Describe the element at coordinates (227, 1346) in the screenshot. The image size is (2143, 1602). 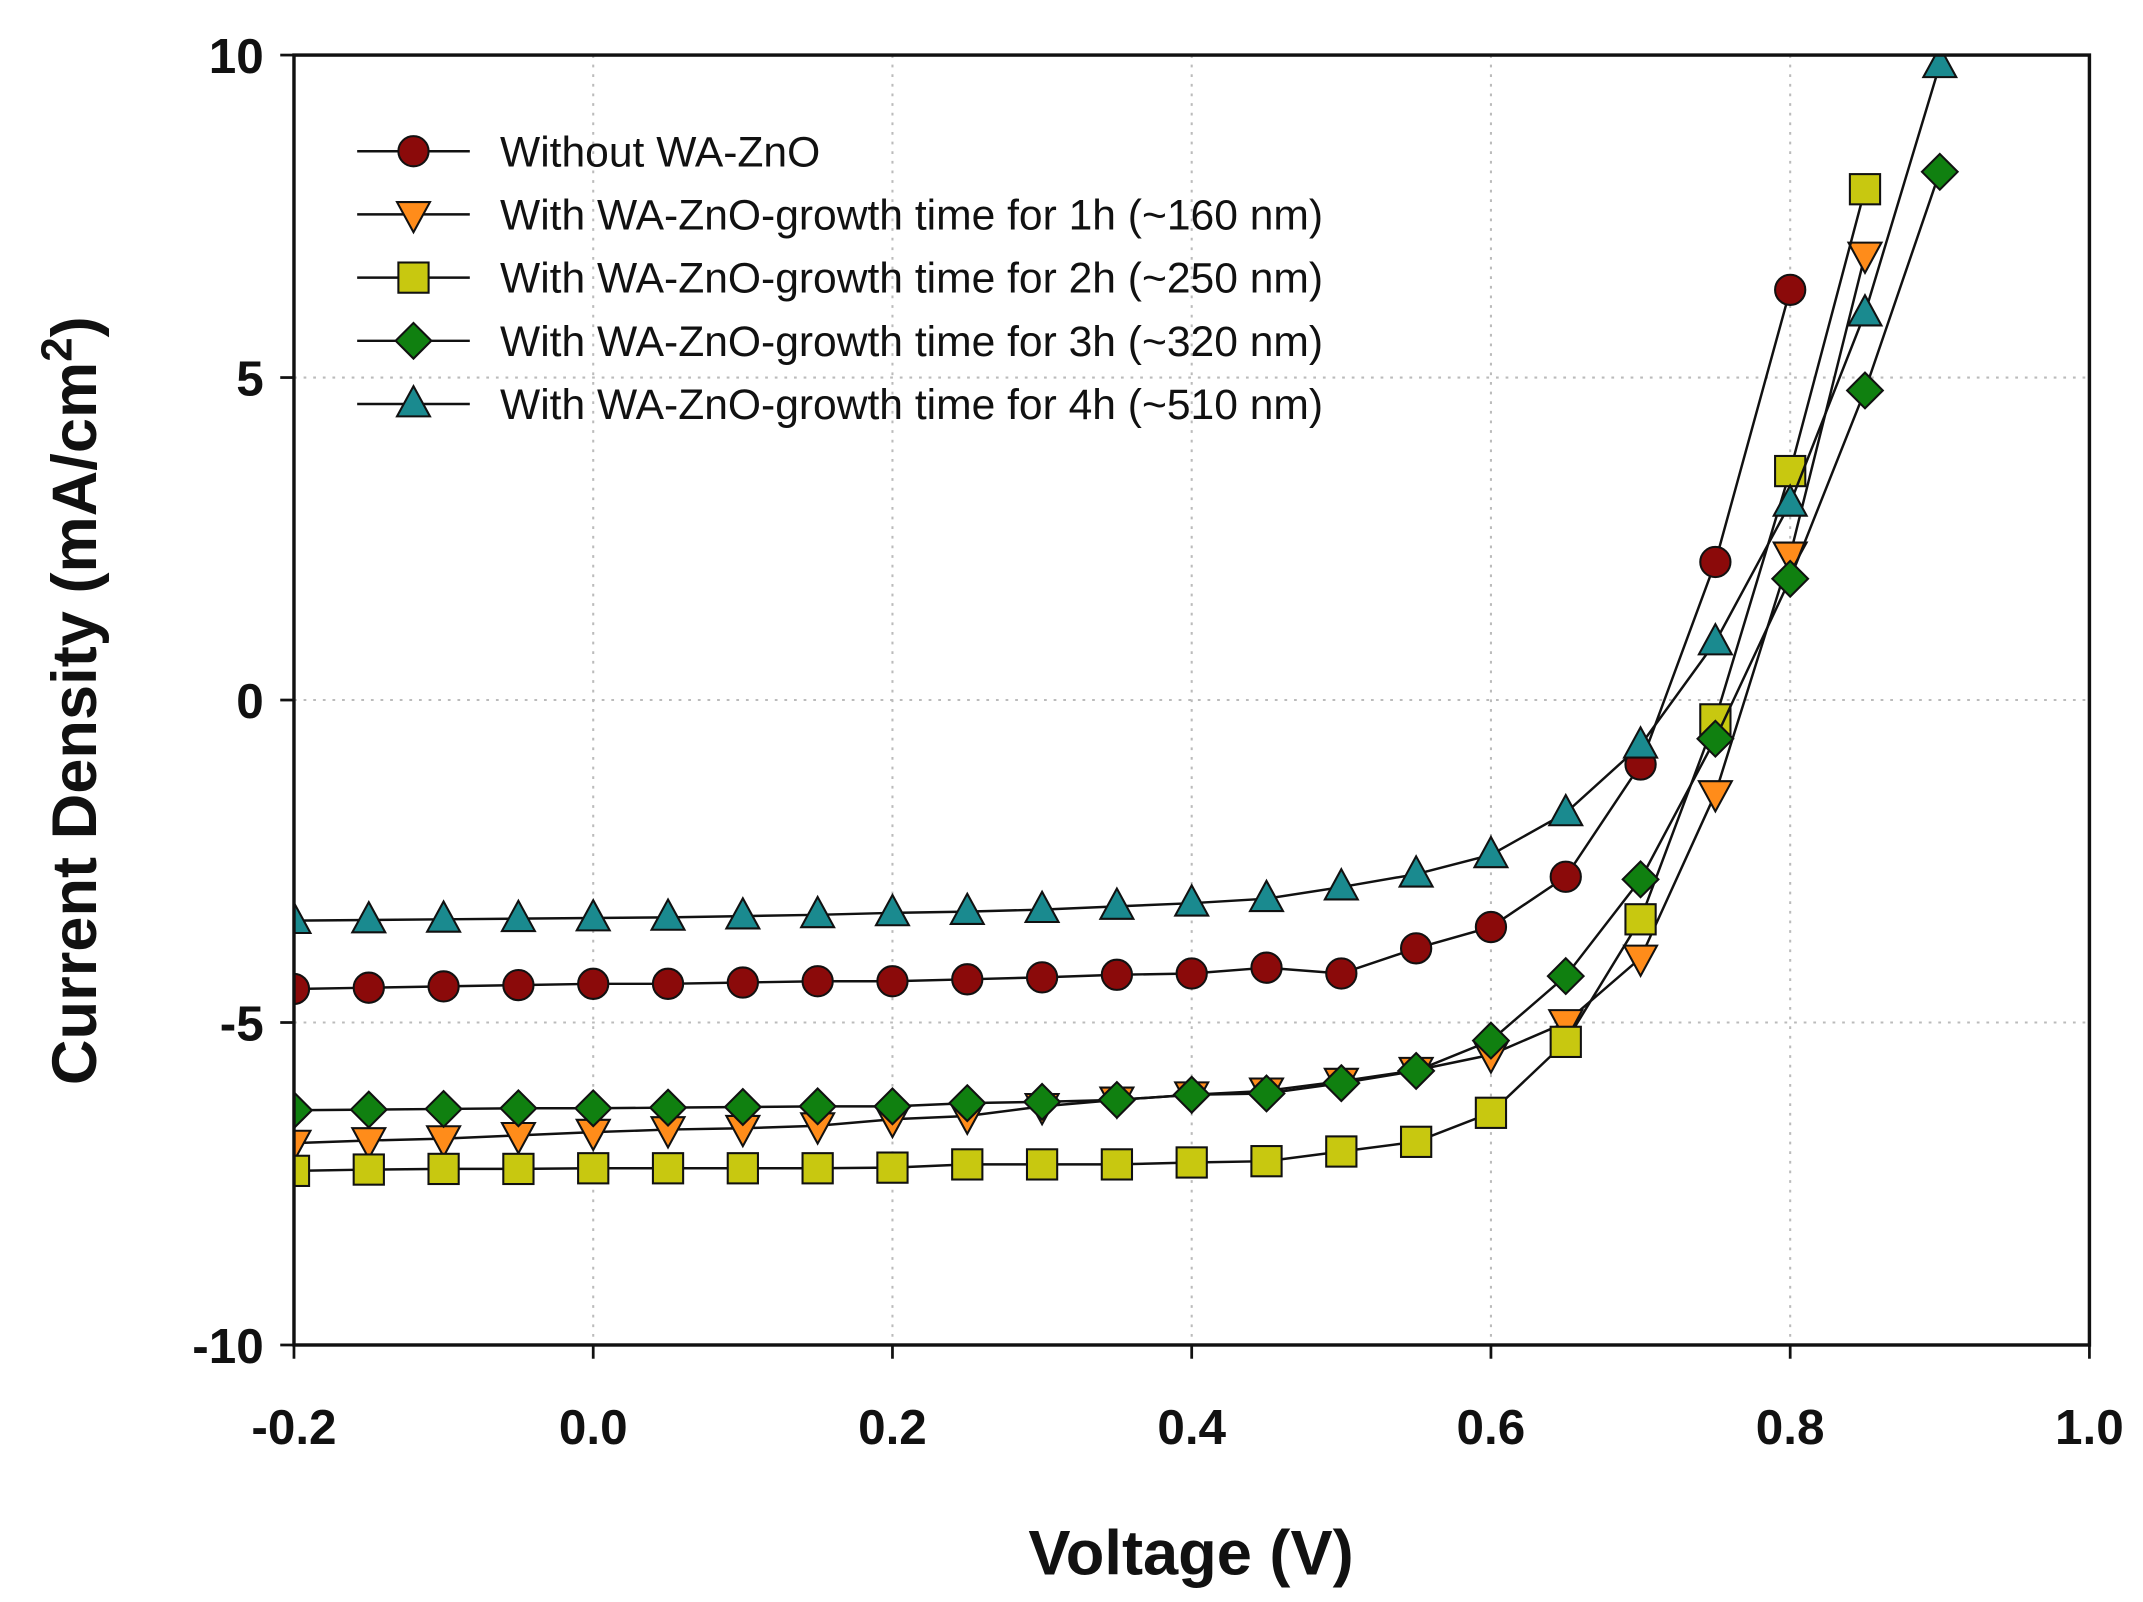
I see `y-tick-label: -10` at that location.